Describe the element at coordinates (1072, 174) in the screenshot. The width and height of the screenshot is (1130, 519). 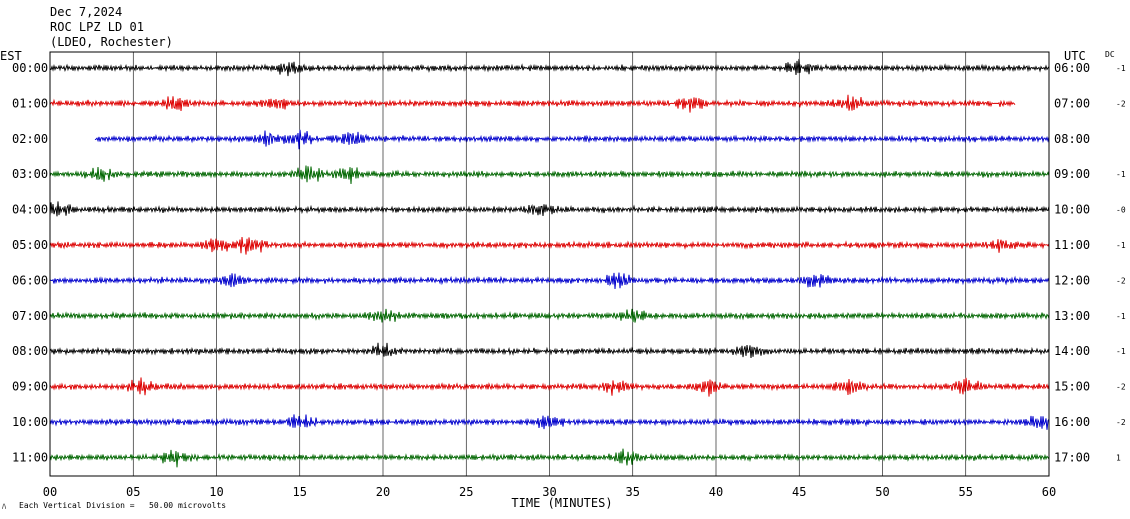
I see `utc-hour-label: 09:00` at that location.